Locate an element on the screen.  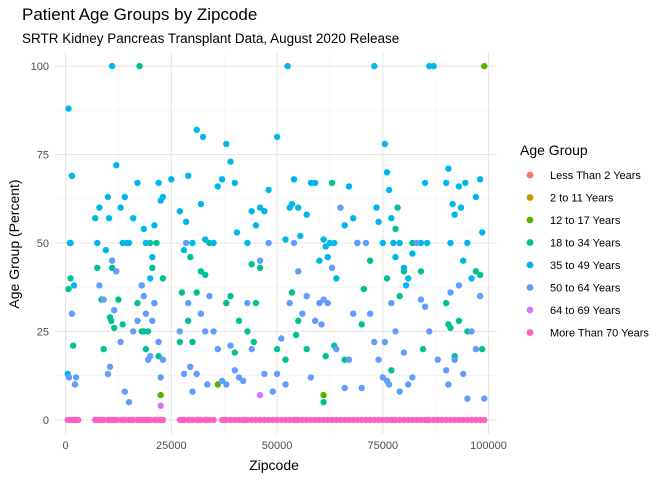
x-tick-label: 0 is located at coordinates (66, 446).